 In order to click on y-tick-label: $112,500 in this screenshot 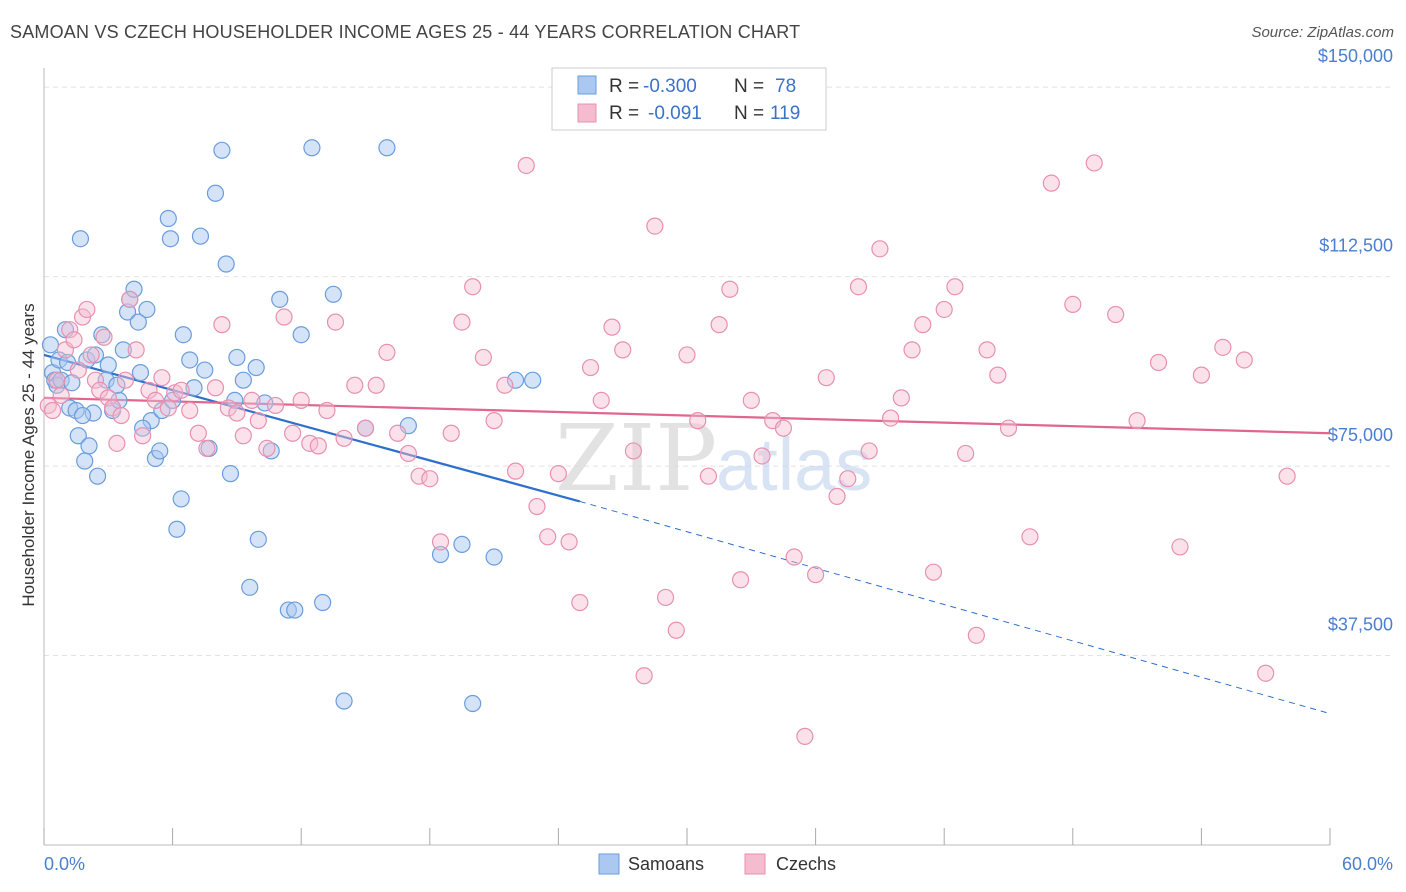, I will do `click(1356, 246)`.